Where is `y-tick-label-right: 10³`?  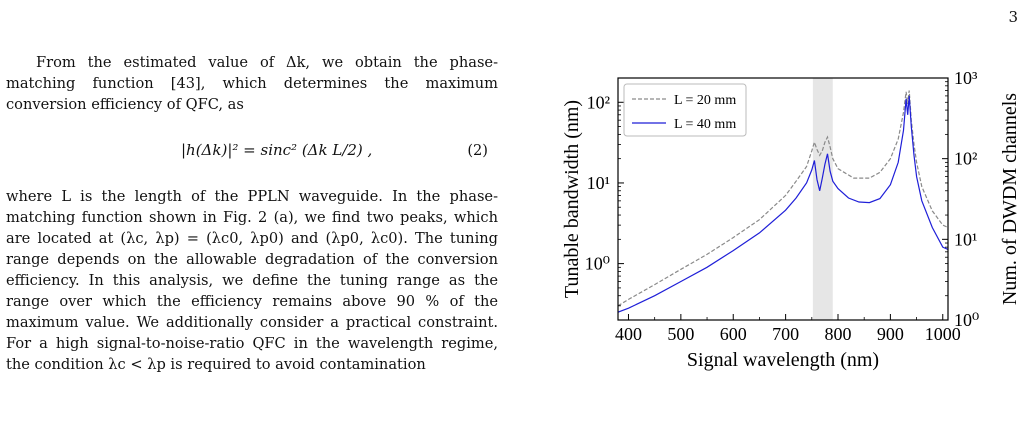 y-tick-label-right: 10³ is located at coordinates (966, 78).